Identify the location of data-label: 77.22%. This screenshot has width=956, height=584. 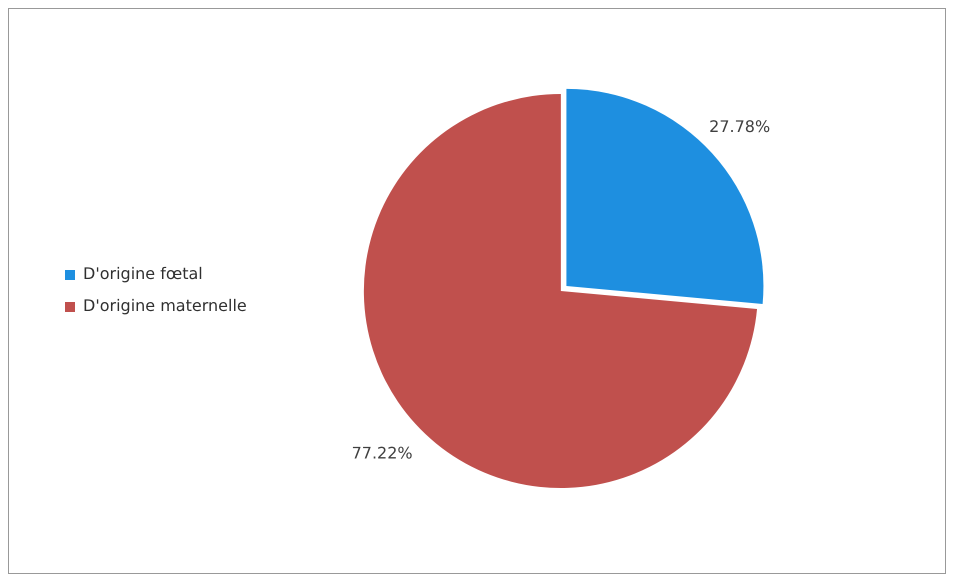
(382, 452).